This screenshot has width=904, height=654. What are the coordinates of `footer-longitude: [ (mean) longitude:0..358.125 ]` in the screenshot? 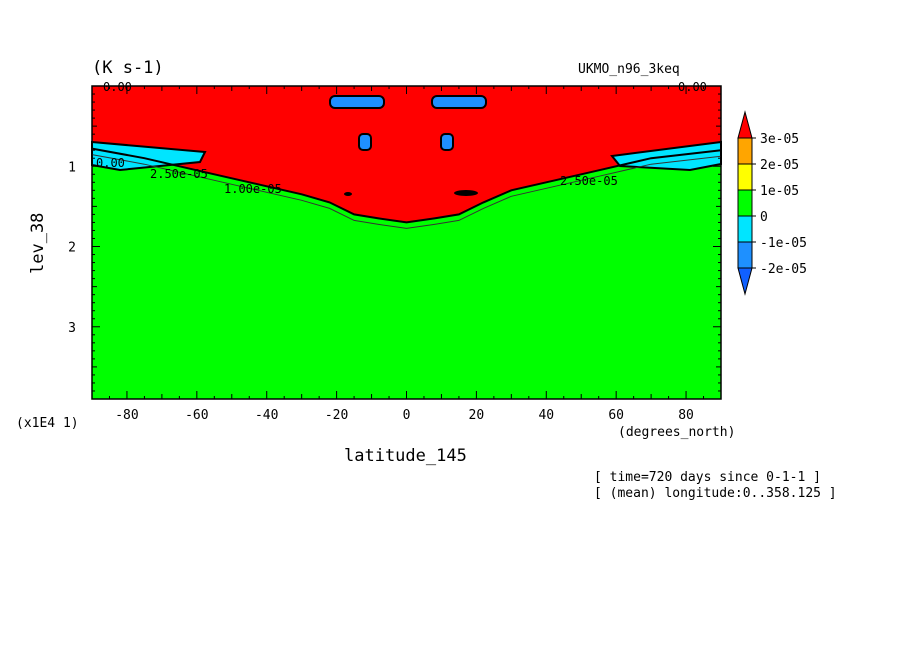 It's located at (715, 493).